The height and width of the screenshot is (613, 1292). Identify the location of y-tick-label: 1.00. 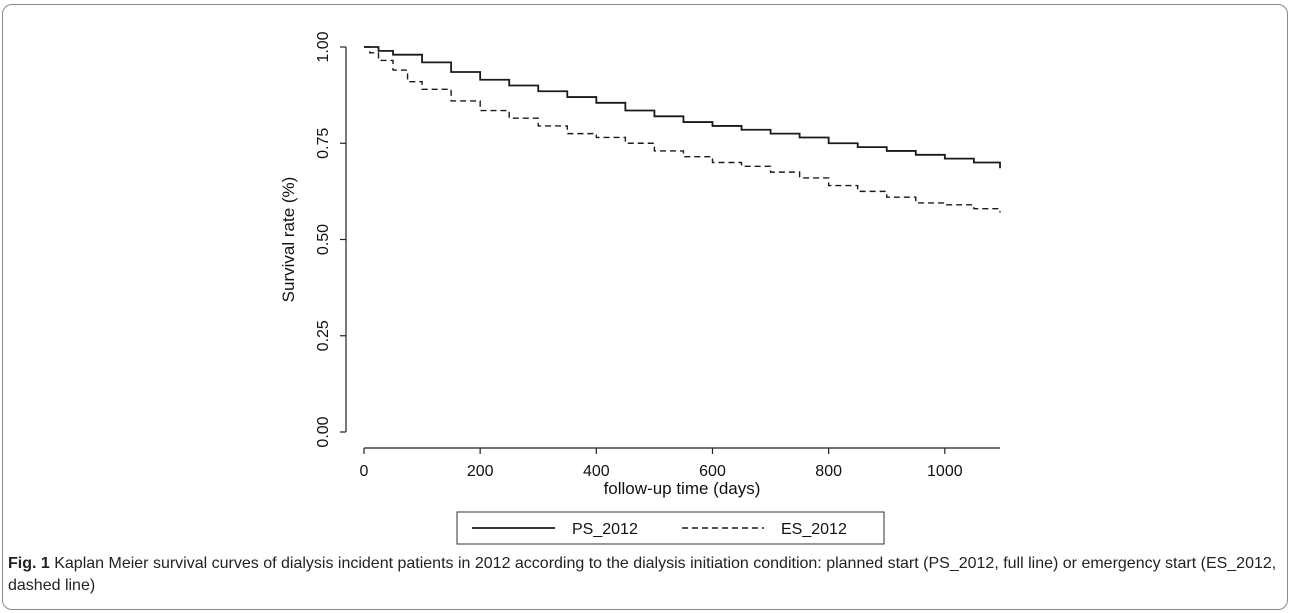
(323, 46).